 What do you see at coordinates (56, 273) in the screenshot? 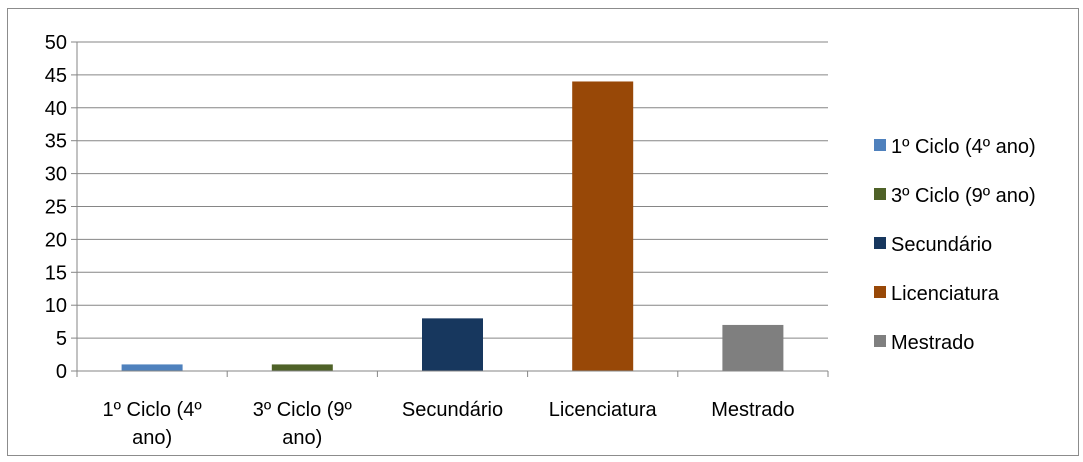
I see `y-tick-label: 15` at bounding box center [56, 273].